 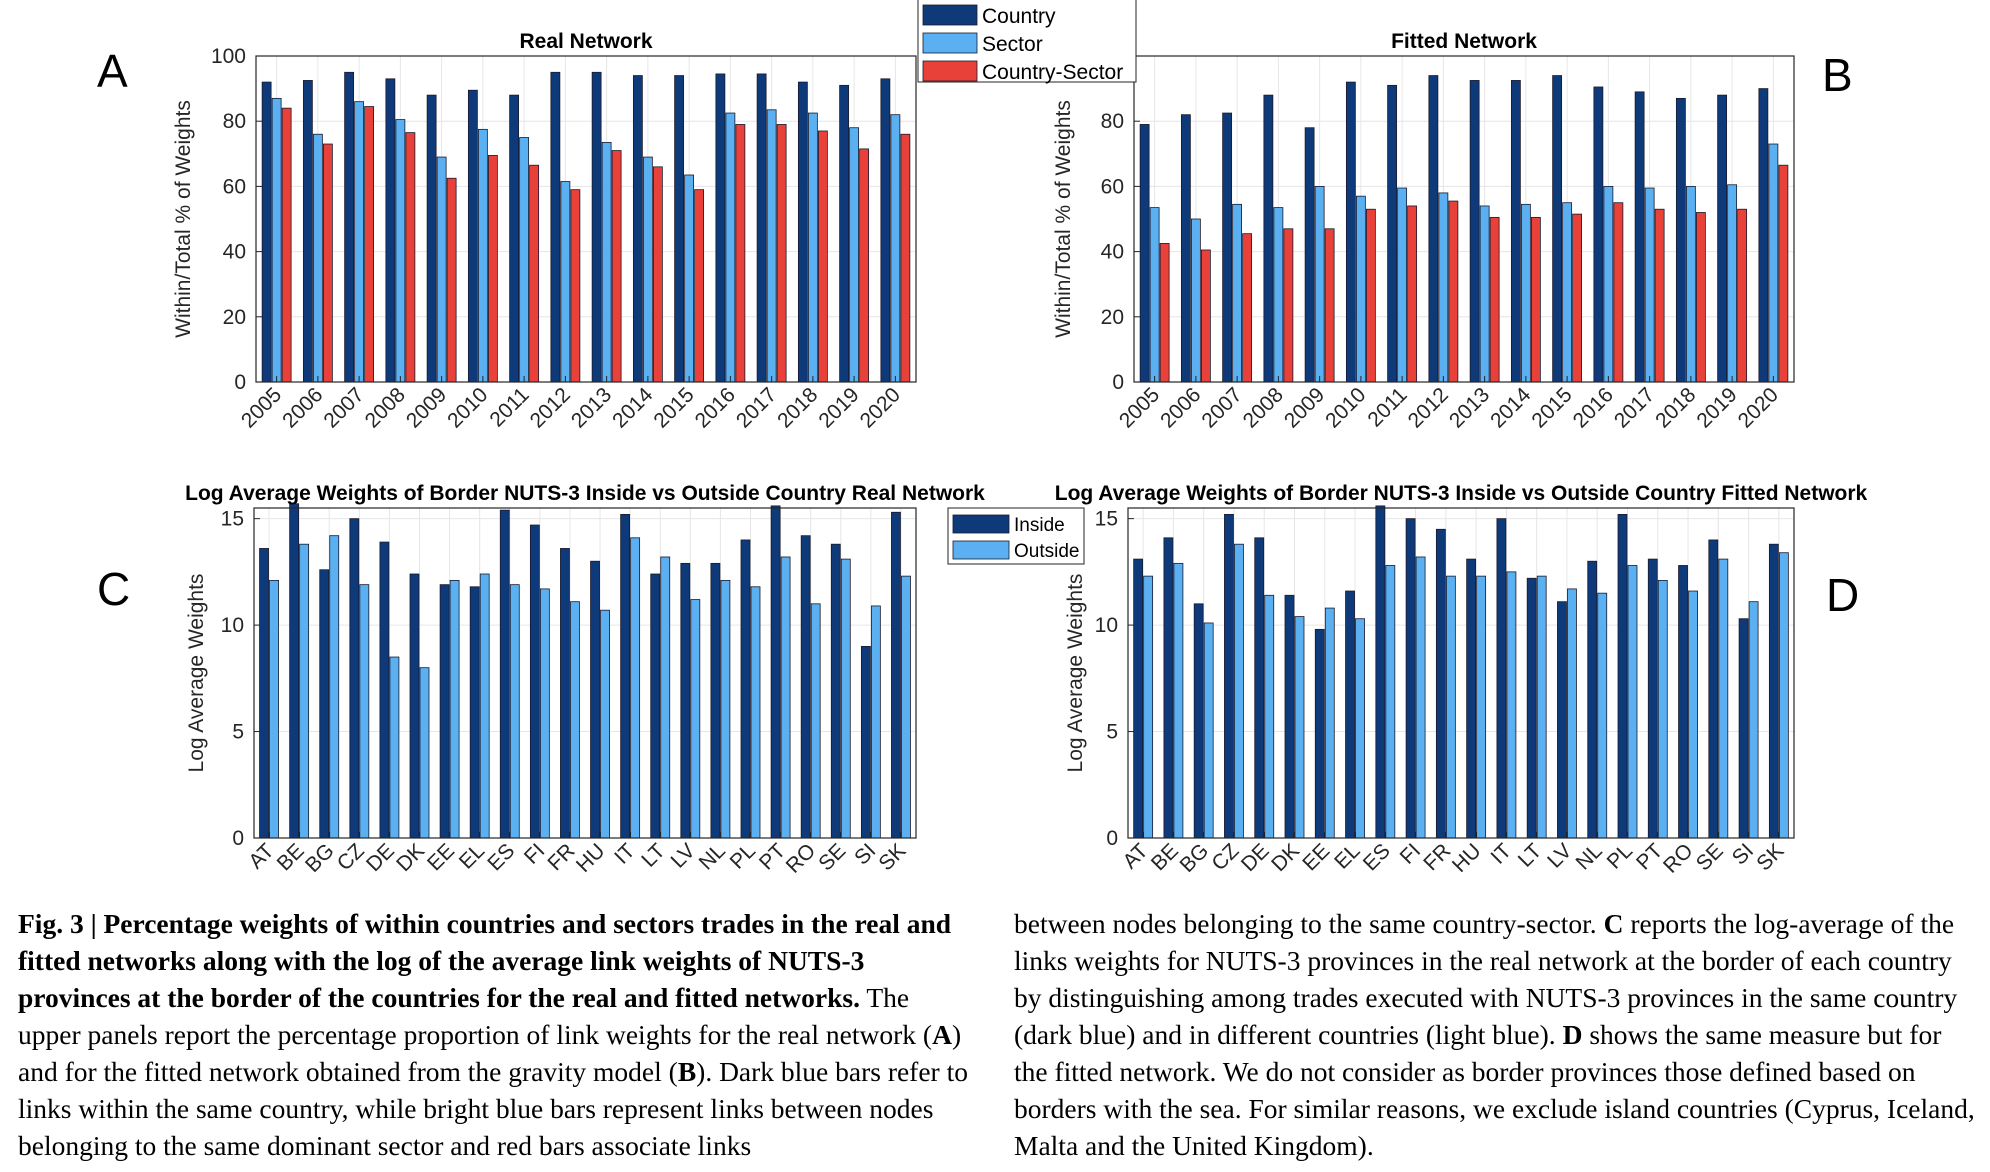 I want to click on x-tick-label: 2011, so click(x=1387, y=407).